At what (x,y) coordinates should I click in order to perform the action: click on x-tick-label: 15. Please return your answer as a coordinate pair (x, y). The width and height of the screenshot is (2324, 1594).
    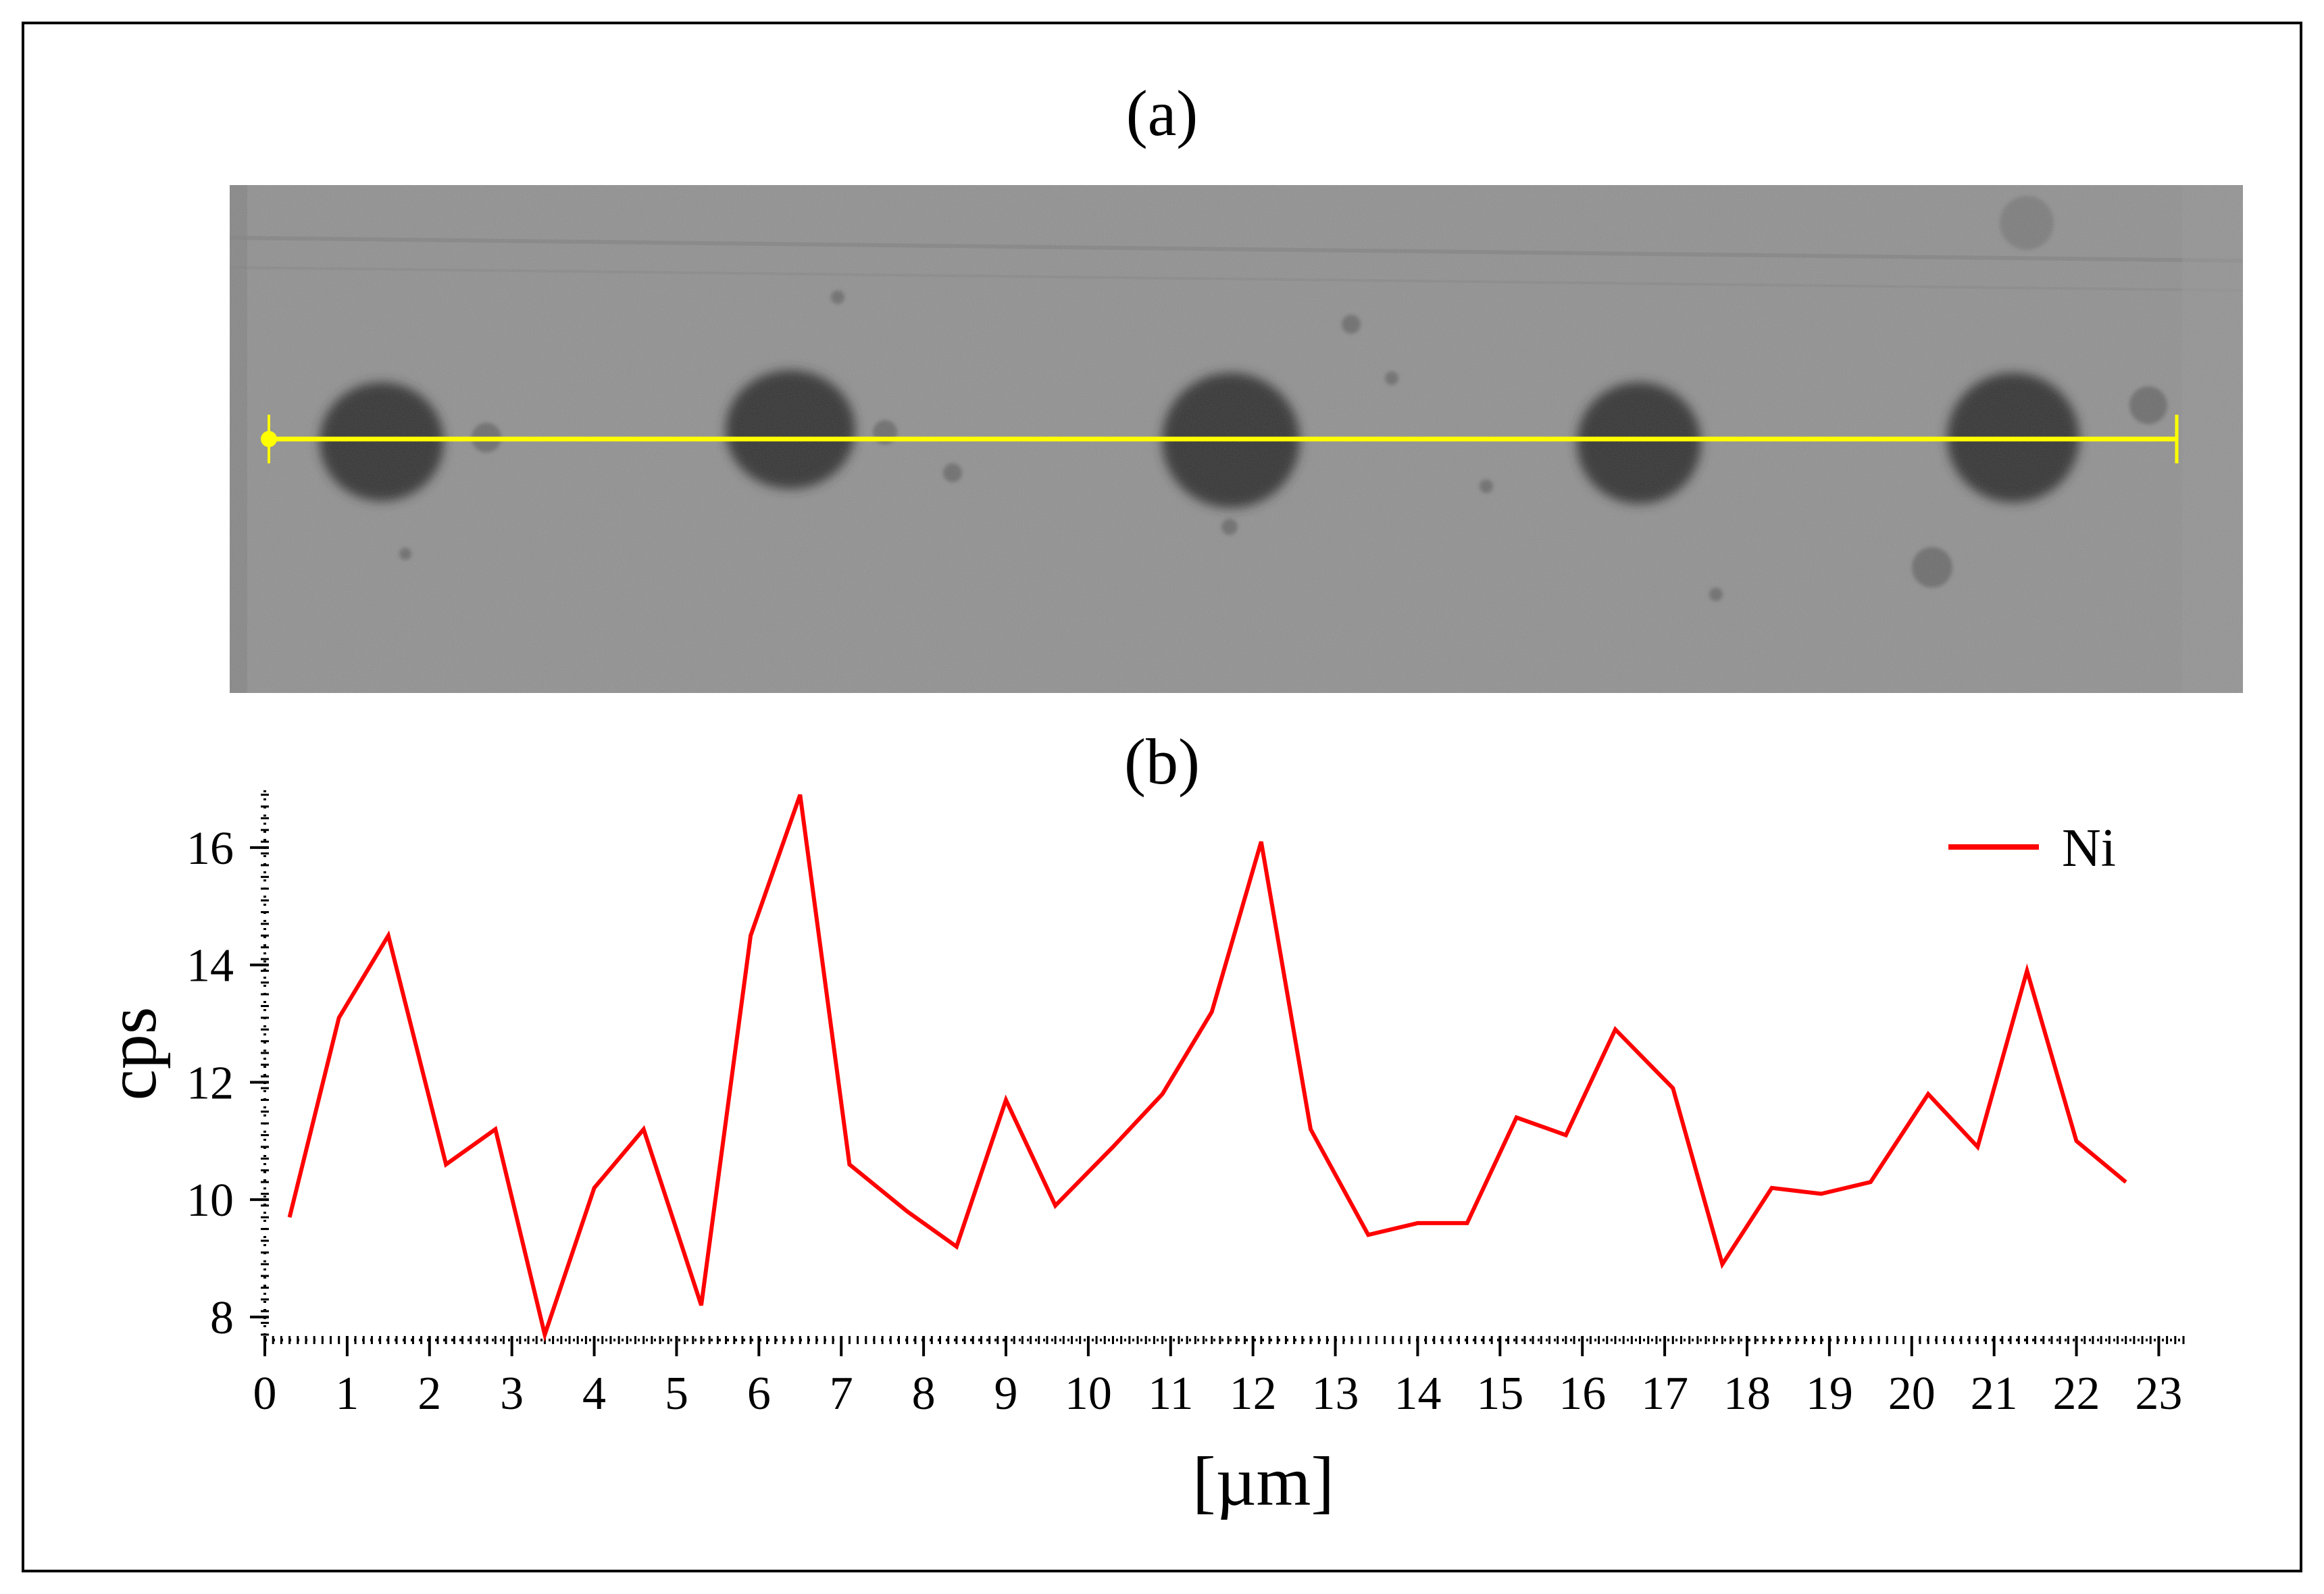
    Looking at the image, I should click on (1499, 1394).